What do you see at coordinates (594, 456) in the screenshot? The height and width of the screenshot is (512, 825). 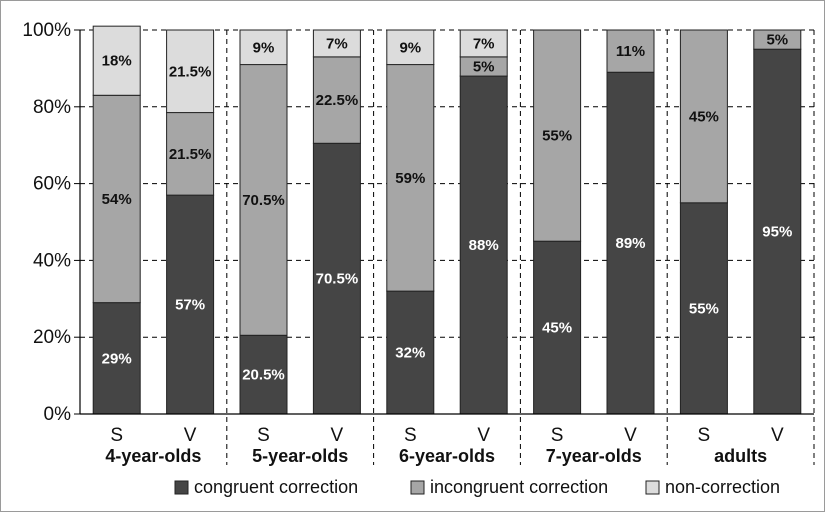 I see `x-group-label: 7-year-olds` at bounding box center [594, 456].